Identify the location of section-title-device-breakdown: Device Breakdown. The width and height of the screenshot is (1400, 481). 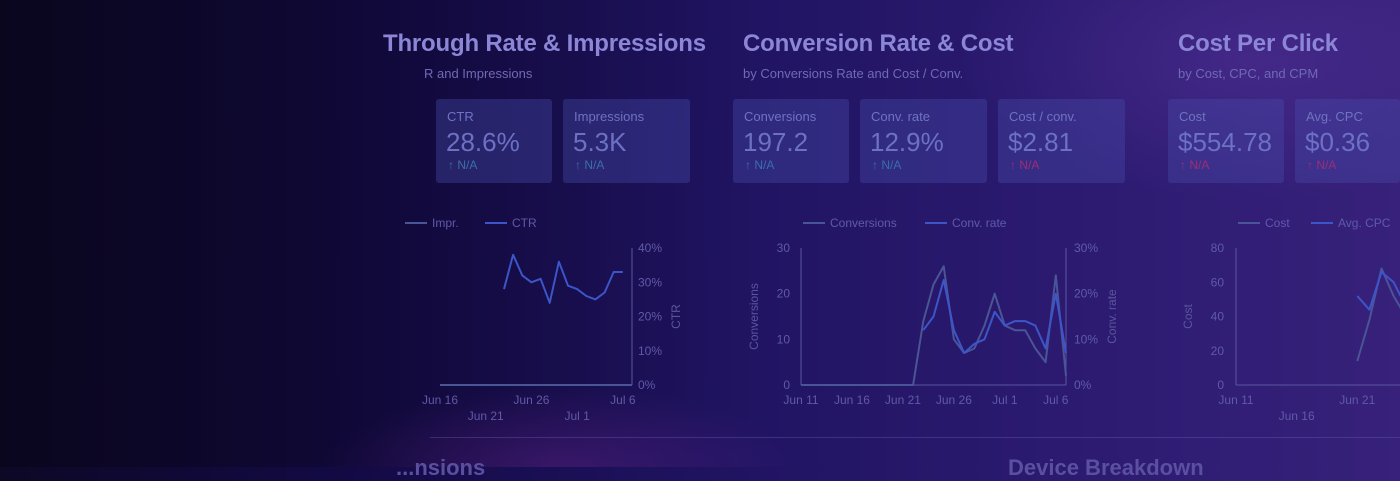
(1106, 468).